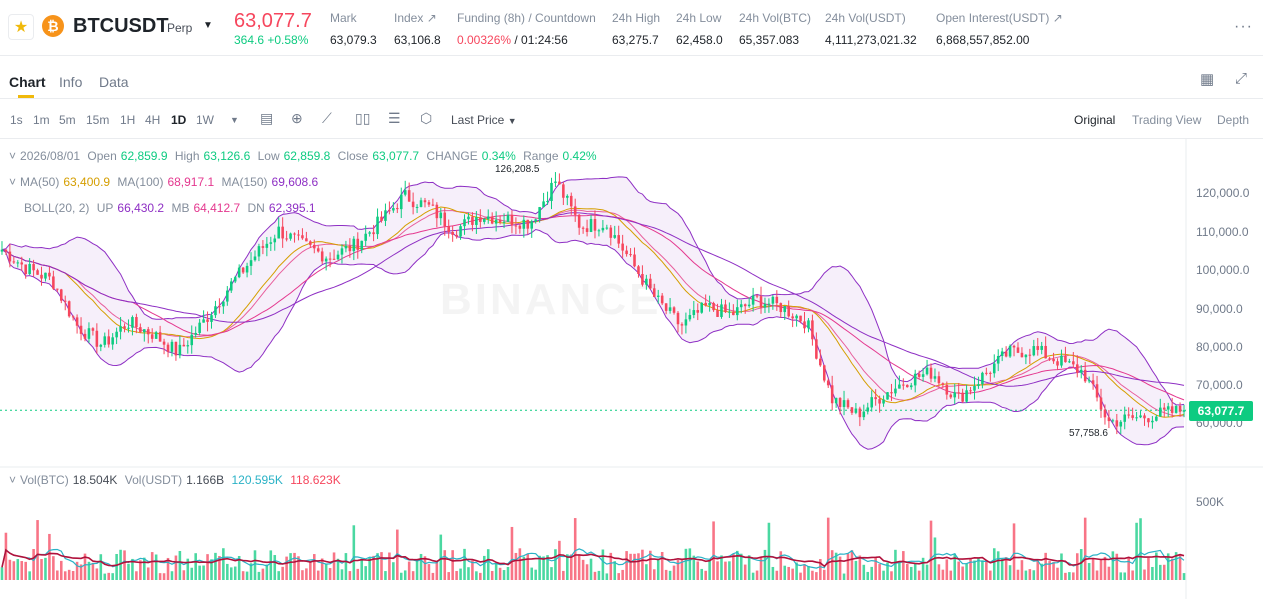  What do you see at coordinates (67, 120) in the screenshot?
I see `interval-5m: 5m` at bounding box center [67, 120].